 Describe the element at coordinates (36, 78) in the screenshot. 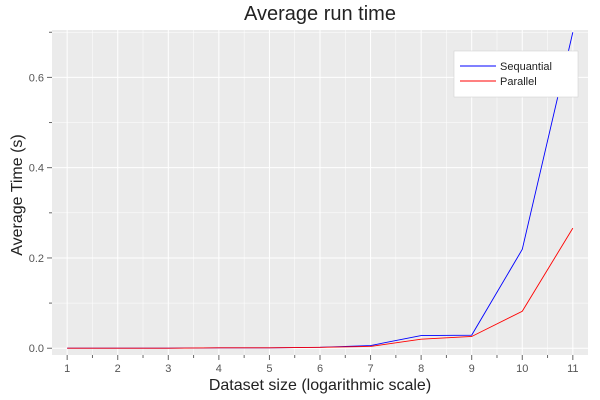

I see `y-tick-label: 0.6` at that location.